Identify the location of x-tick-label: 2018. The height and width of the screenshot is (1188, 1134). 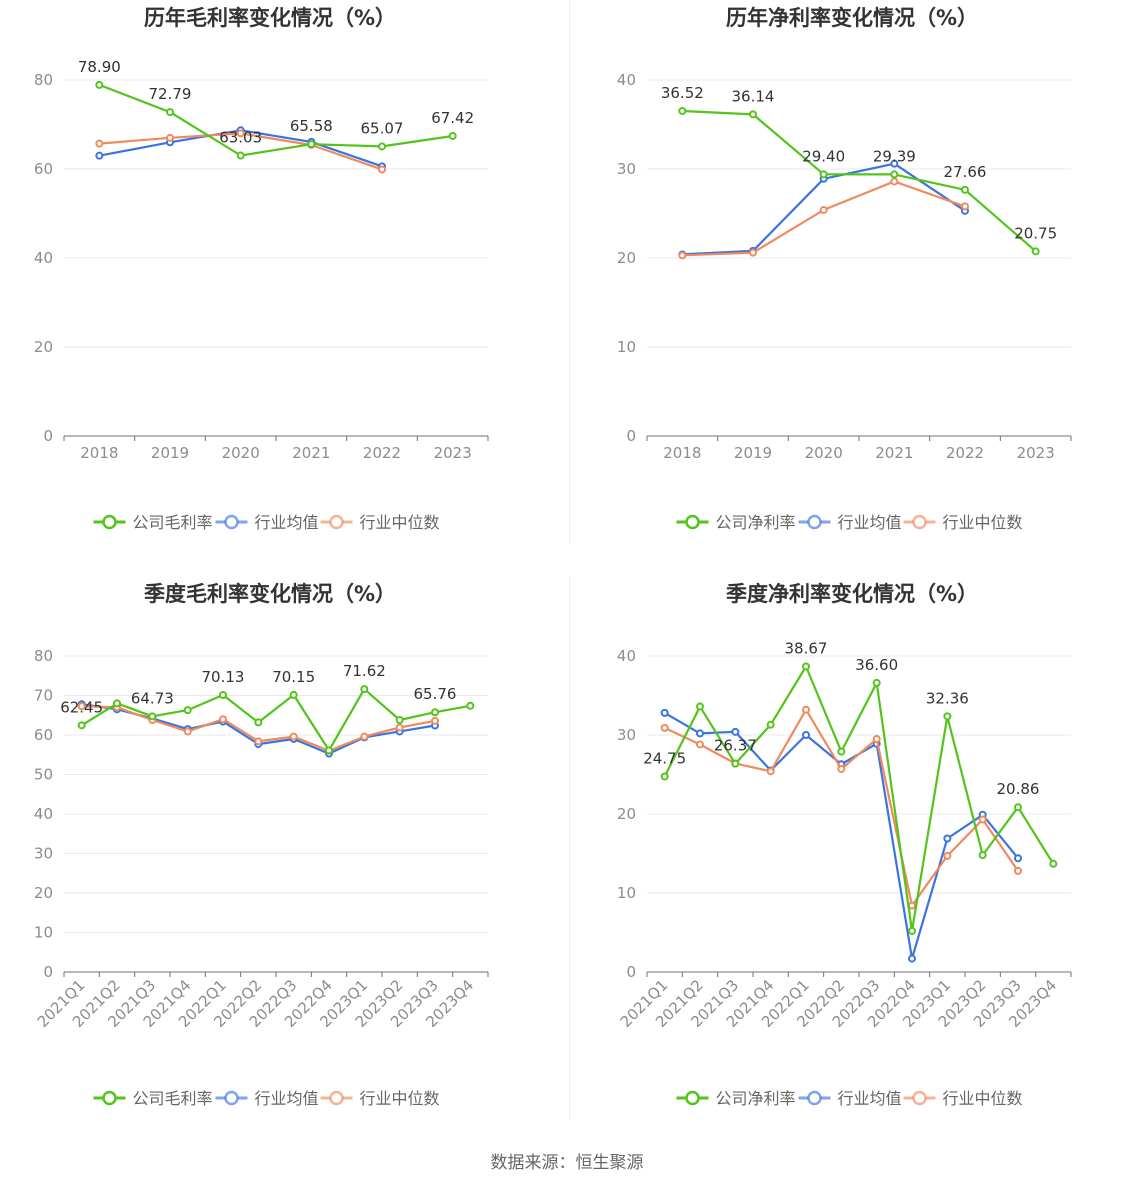
(99, 453).